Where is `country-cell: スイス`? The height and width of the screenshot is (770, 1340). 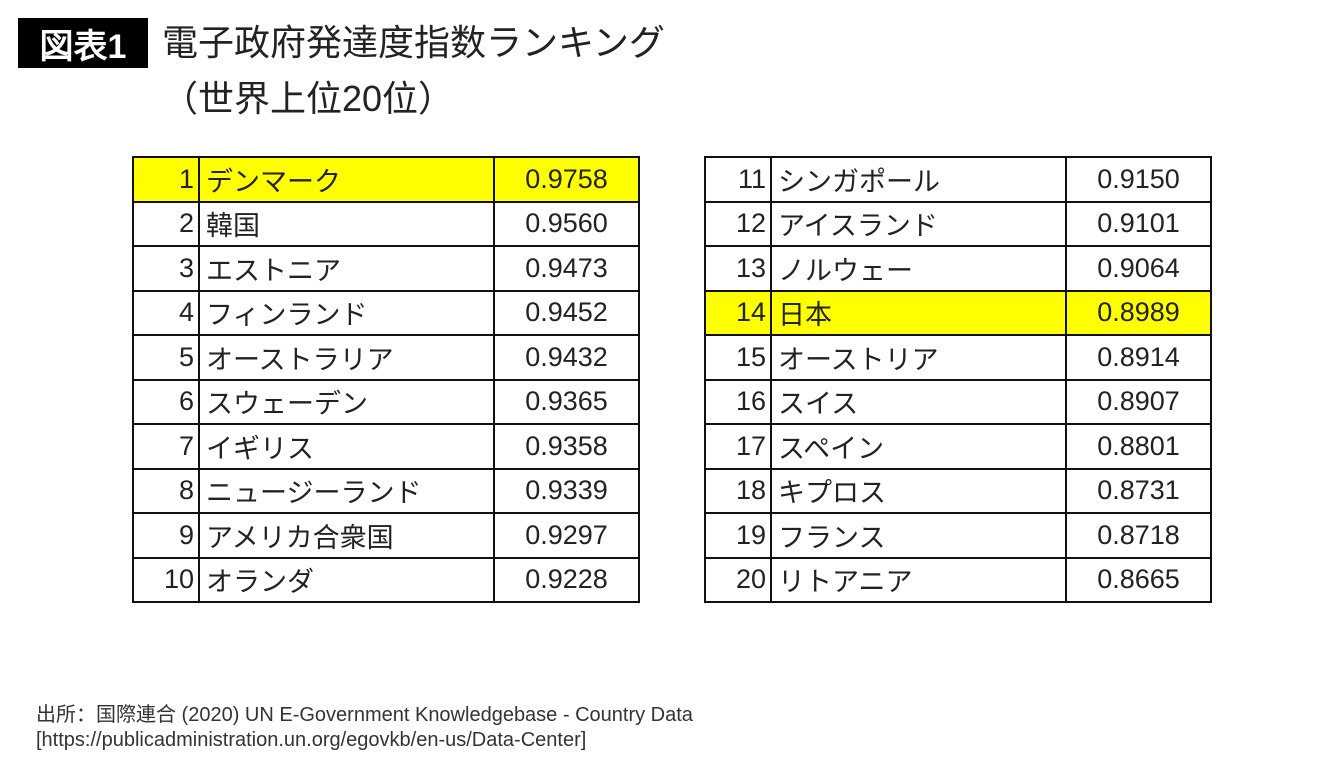 country-cell: スイス is located at coordinates (918, 401).